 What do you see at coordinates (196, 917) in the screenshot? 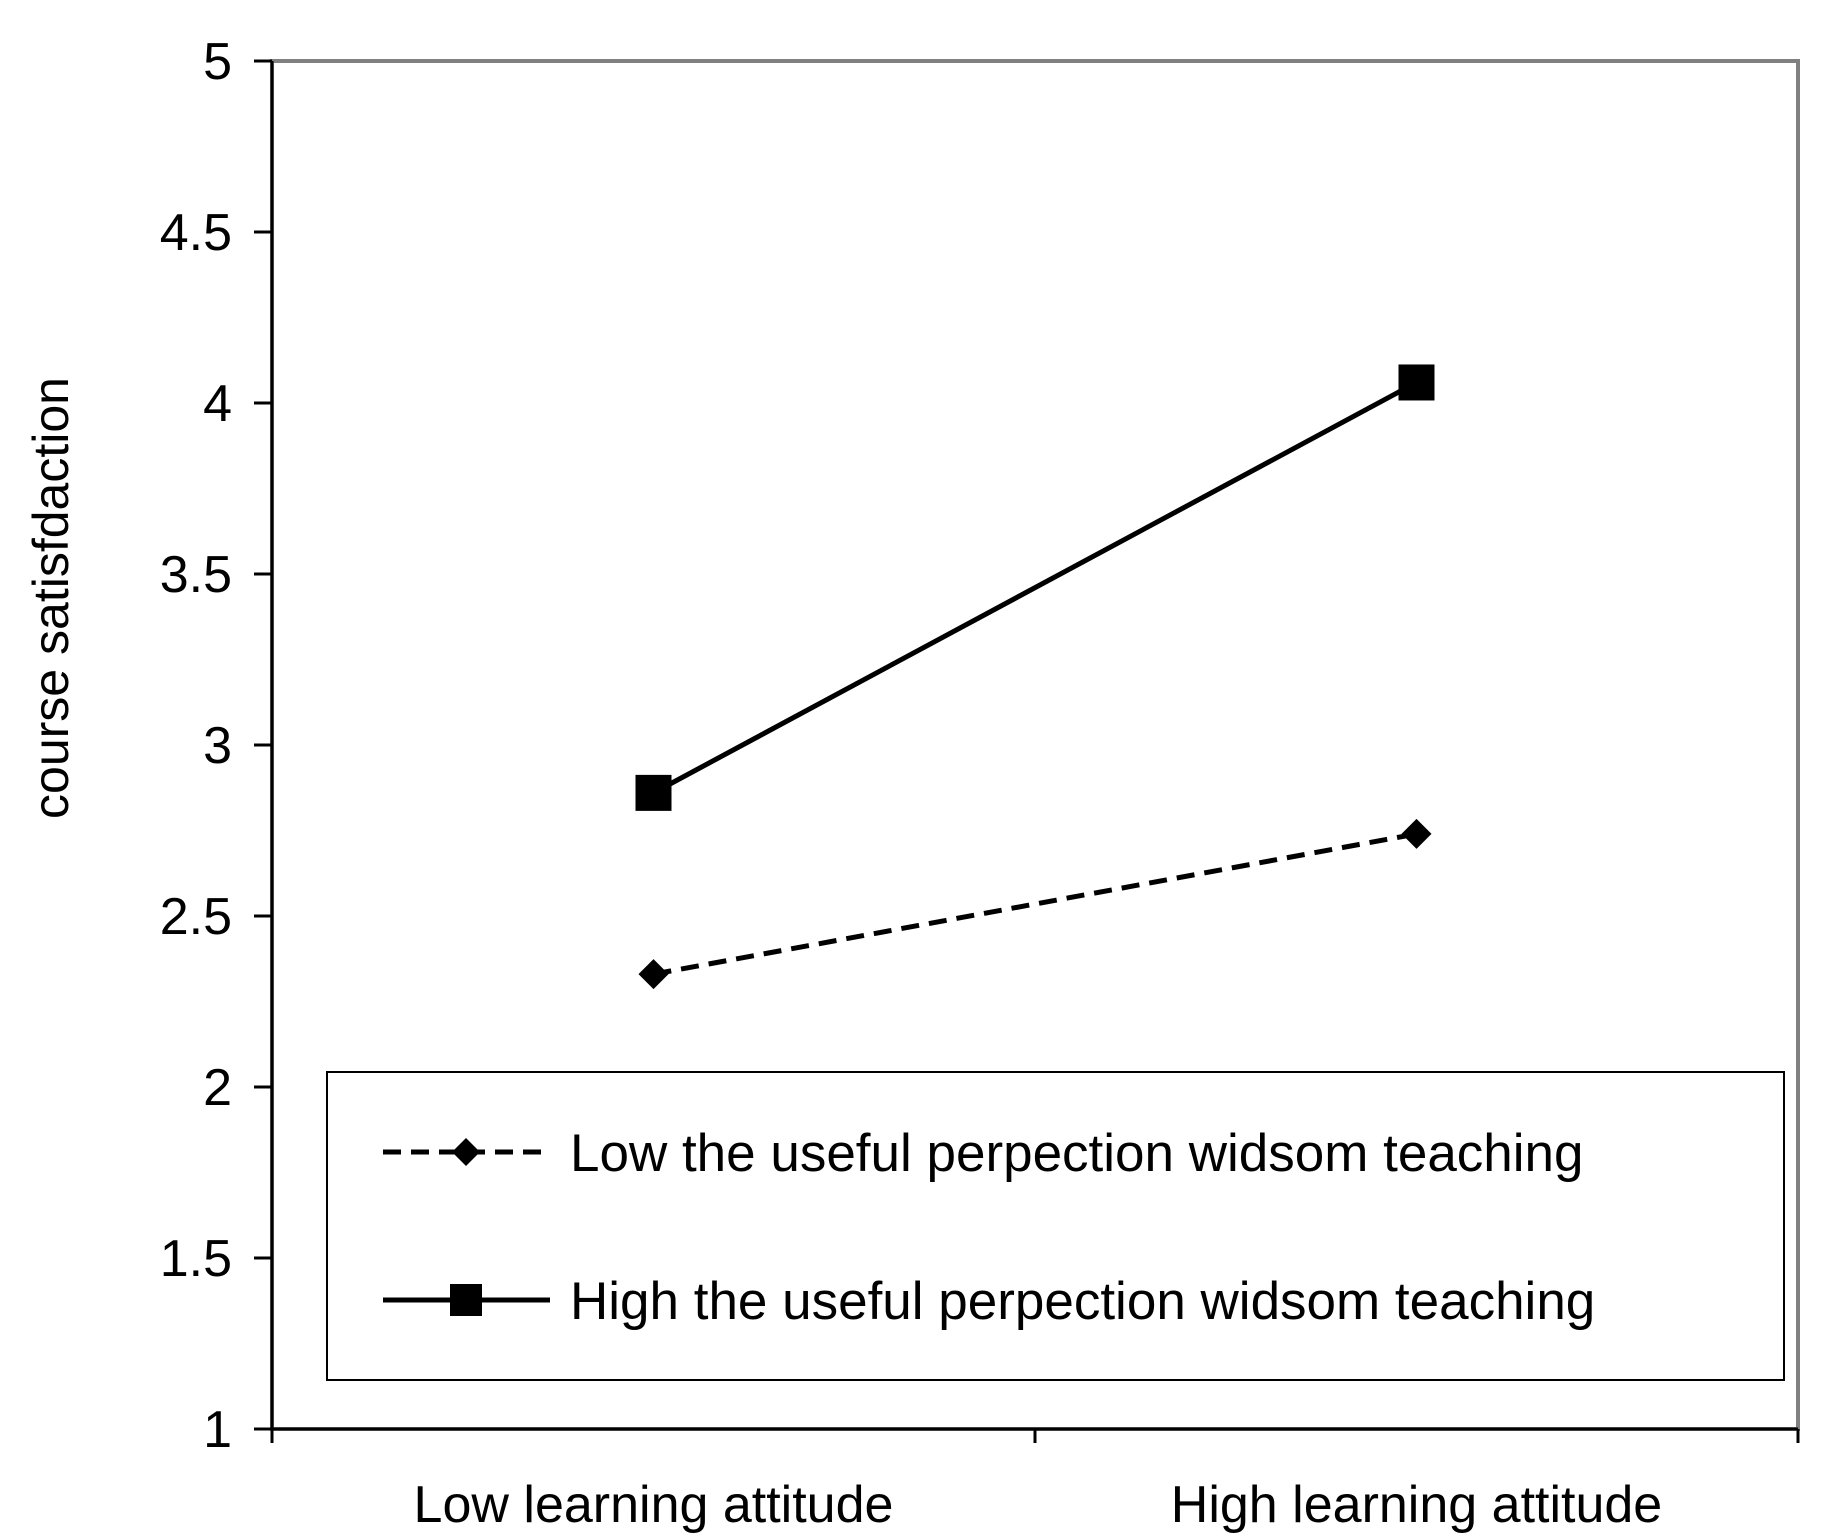
I see `y-tick-label: 2.5` at bounding box center [196, 917].